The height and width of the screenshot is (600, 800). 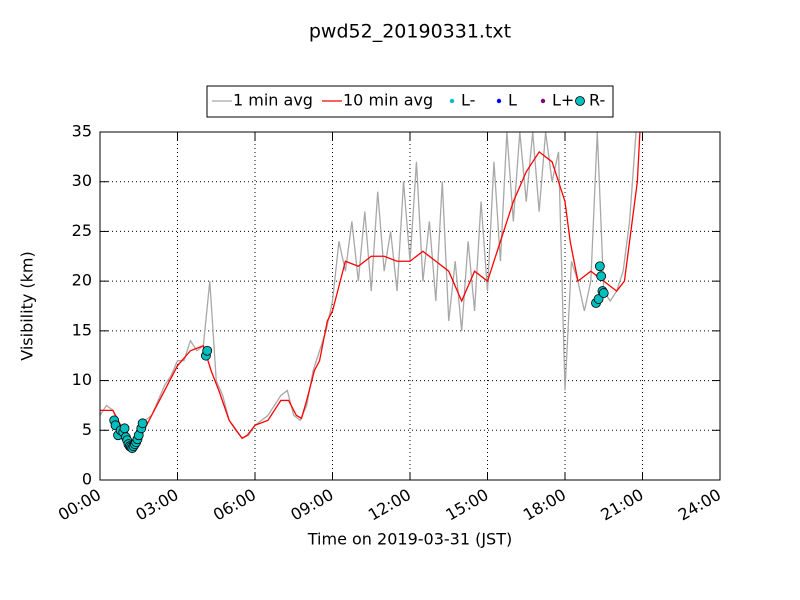 I want to click on legend-label: 10 min avg, so click(x=388, y=100).